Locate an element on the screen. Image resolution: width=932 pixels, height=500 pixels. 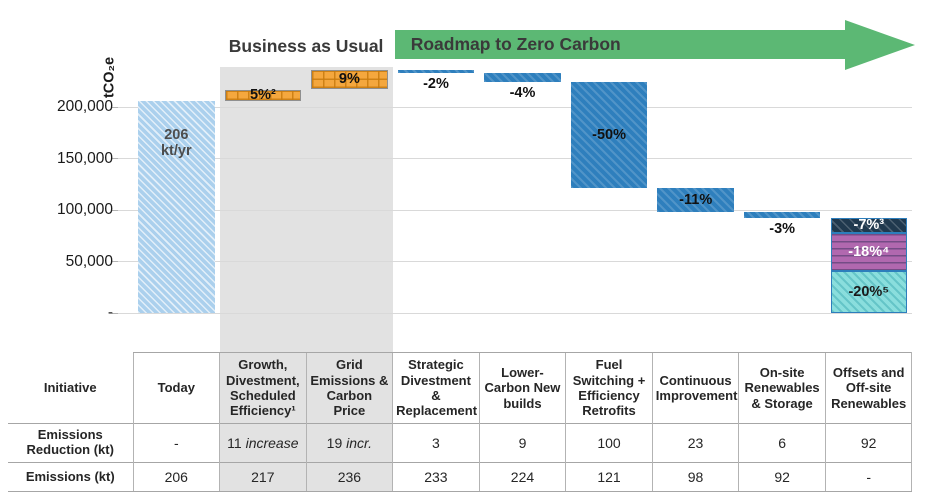
table-header-cell: Offsets and Off-site Renewables is located at coordinates (868, 388).